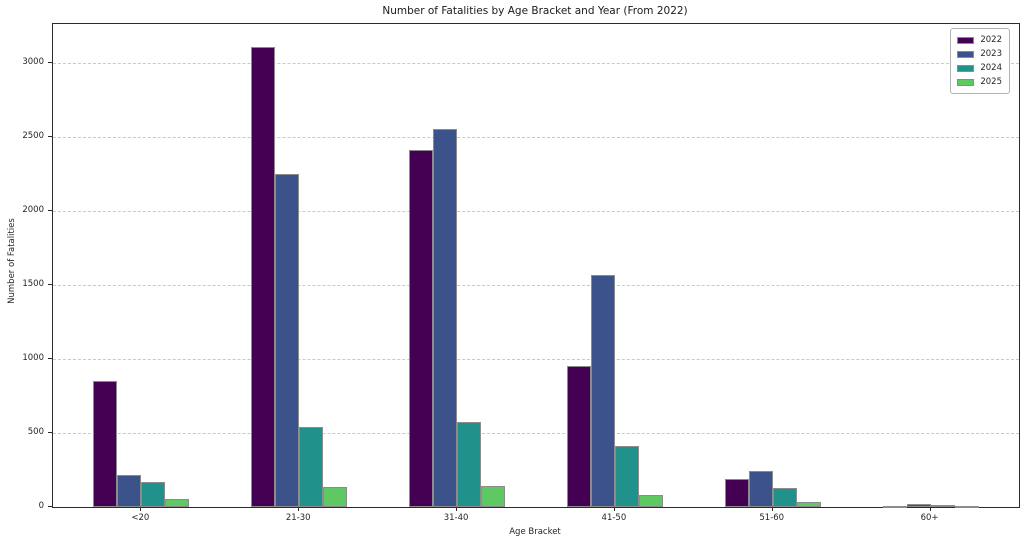 This screenshot has height=543, width=1024. What do you see at coordinates (129, 491) in the screenshot?
I see `bar-2023-<20` at bounding box center [129, 491].